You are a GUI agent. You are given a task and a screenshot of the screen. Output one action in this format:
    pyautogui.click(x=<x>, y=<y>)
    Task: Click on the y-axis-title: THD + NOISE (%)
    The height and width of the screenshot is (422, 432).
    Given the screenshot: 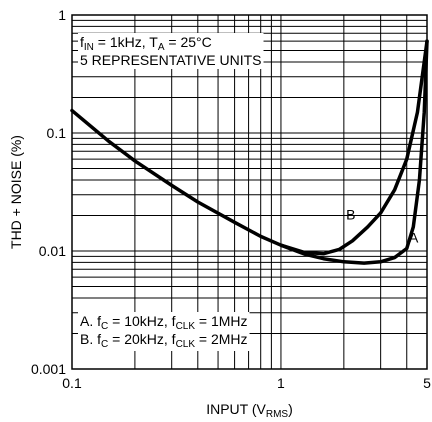 What is the action you would take?
    pyautogui.click(x=16, y=192)
    